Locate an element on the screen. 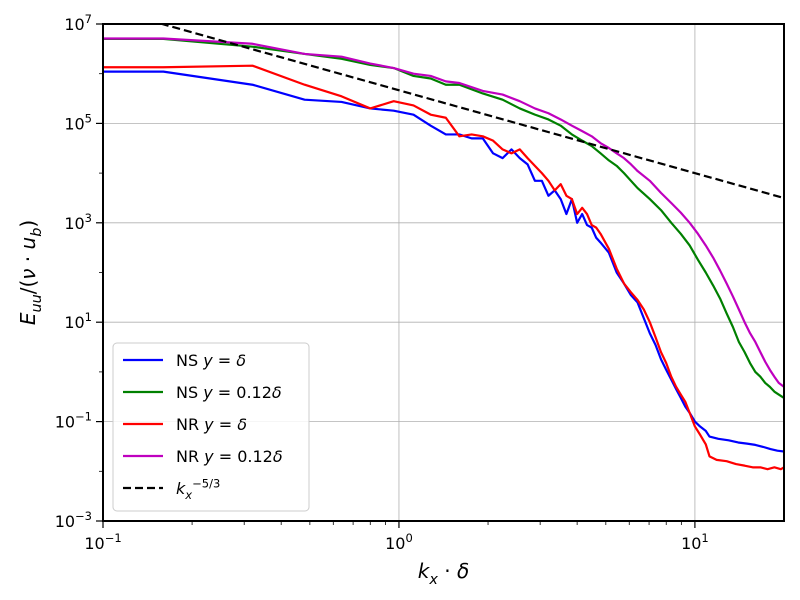 The height and width of the screenshot is (600, 800). y-tick-label: 10⁻³ is located at coordinates (73, 520).